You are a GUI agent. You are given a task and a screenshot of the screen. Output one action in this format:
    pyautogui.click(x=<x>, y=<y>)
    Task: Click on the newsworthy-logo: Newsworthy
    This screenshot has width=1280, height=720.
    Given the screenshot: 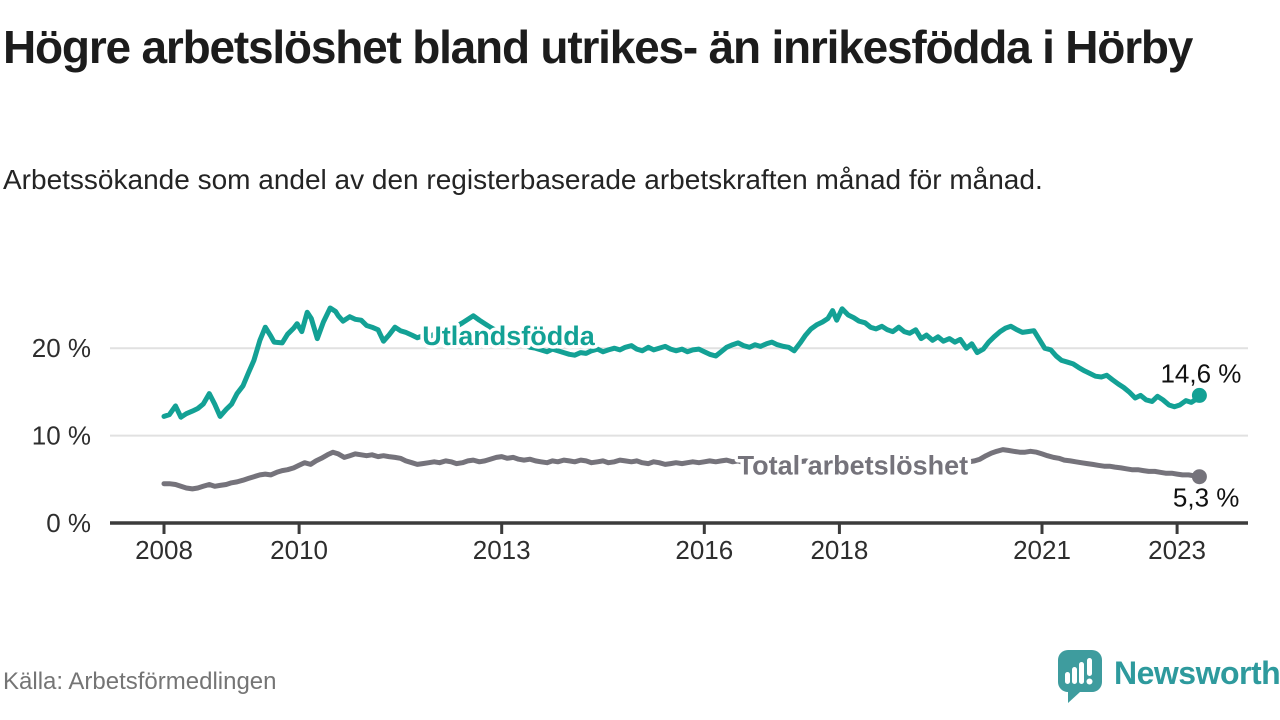 What is the action you would take?
    pyautogui.click(x=1168, y=677)
    